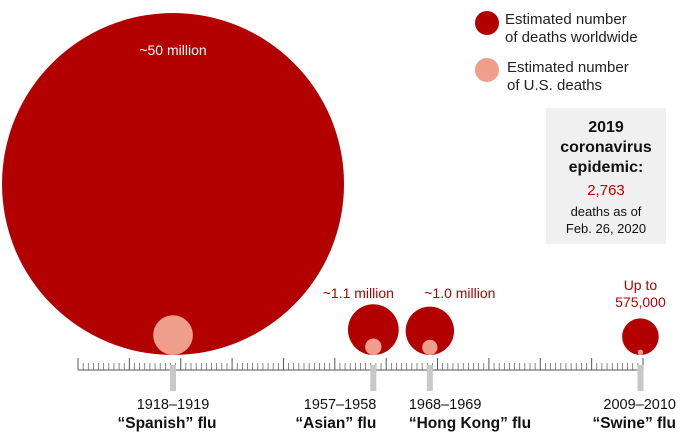 This screenshot has height=441, width=680. I want to click on callout-title-line3: epidemic:, so click(606, 167).